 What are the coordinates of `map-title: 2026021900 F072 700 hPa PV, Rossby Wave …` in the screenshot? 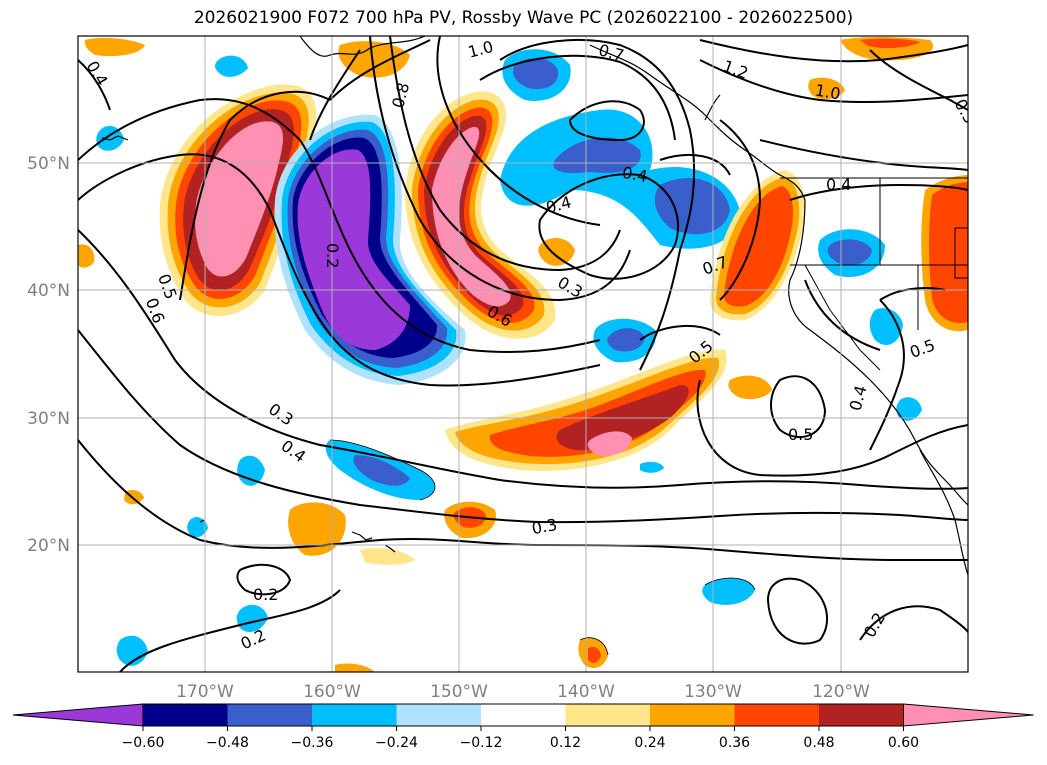 It's located at (523, 18).